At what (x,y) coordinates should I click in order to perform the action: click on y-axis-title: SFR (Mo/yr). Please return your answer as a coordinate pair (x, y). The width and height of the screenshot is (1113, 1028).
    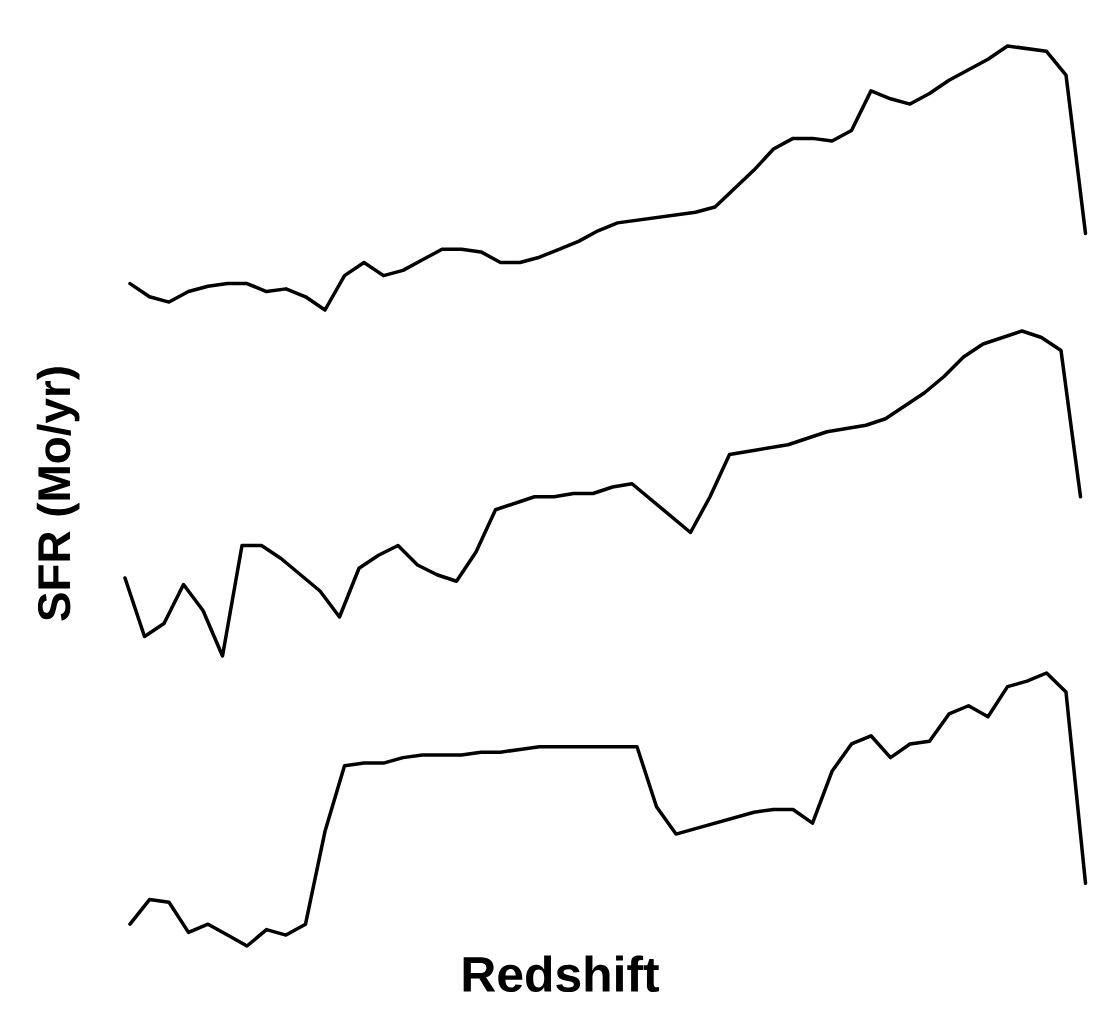
    Looking at the image, I should click on (58, 494).